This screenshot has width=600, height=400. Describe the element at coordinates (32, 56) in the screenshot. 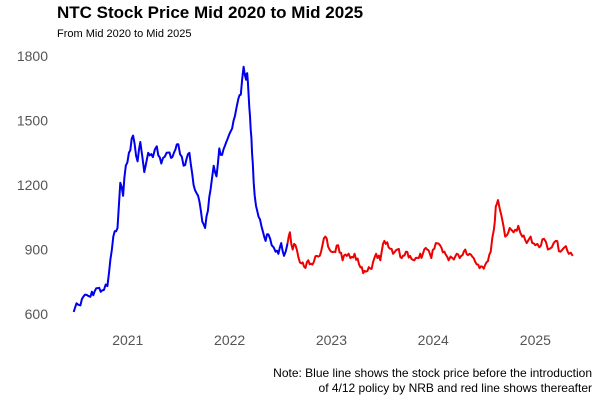

I see `y-tick-label: 1800` at that location.